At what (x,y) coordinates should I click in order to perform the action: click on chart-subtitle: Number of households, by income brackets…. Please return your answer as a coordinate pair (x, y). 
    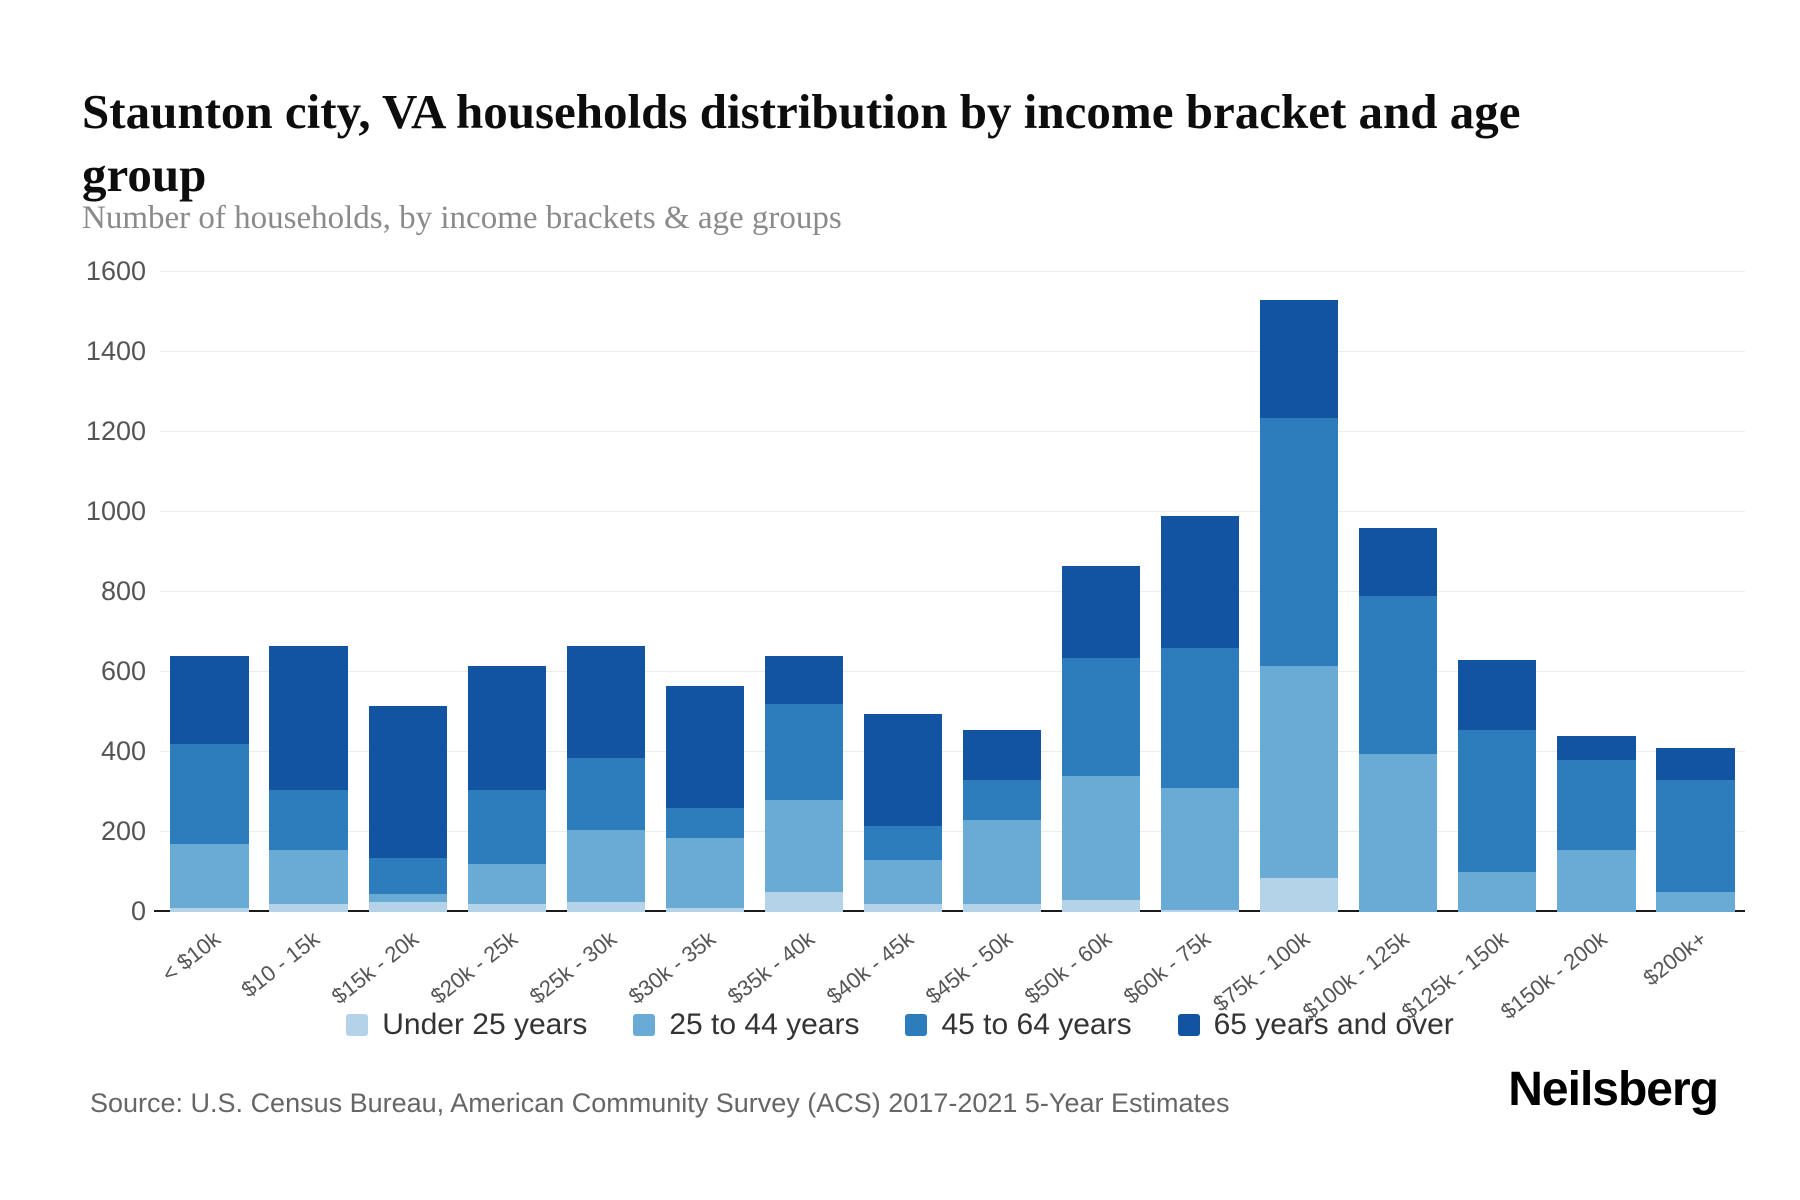
    Looking at the image, I should click on (462, 218).